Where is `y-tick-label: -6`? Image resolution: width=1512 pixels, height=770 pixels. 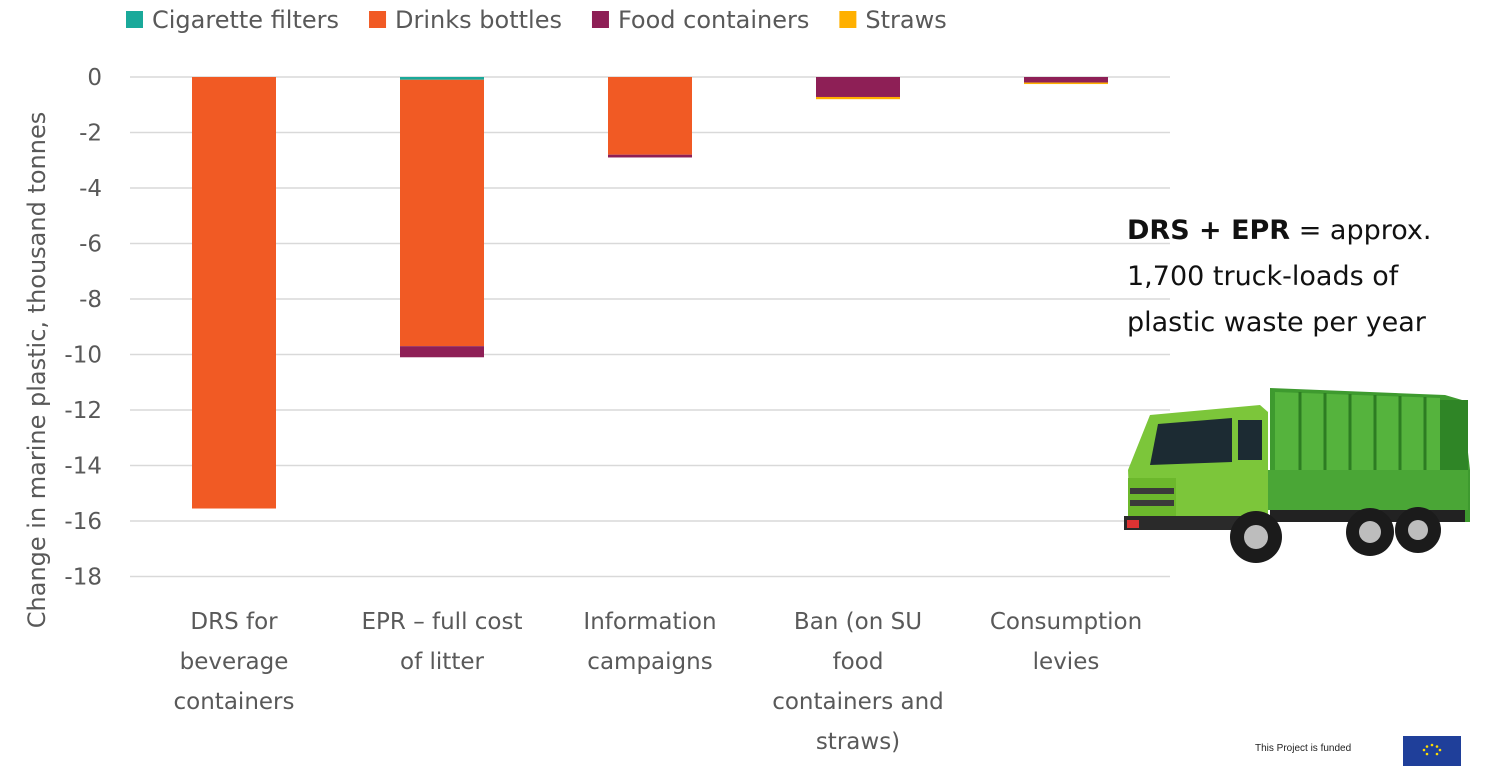
y-tick-label: -6 is located at coordinates (90, 245).